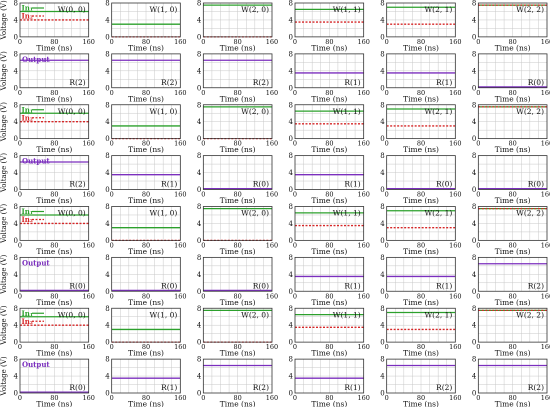 The width and height of the screenshot is (550, 407). I want to click on panel-title: W(0, 0), so click(72, 314).